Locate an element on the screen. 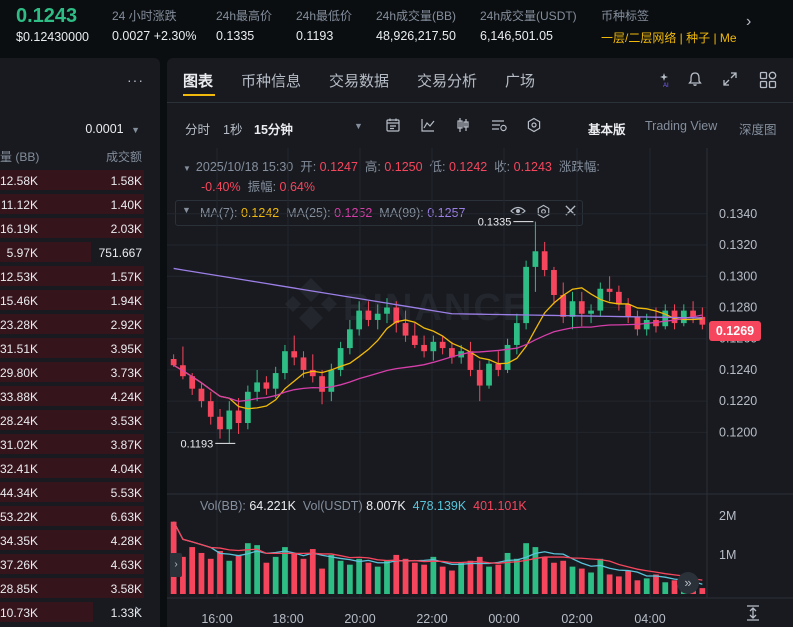 The width and height of the screenshot is (793, 627). tab-square: 广场 is located at coordinates (520, 81).